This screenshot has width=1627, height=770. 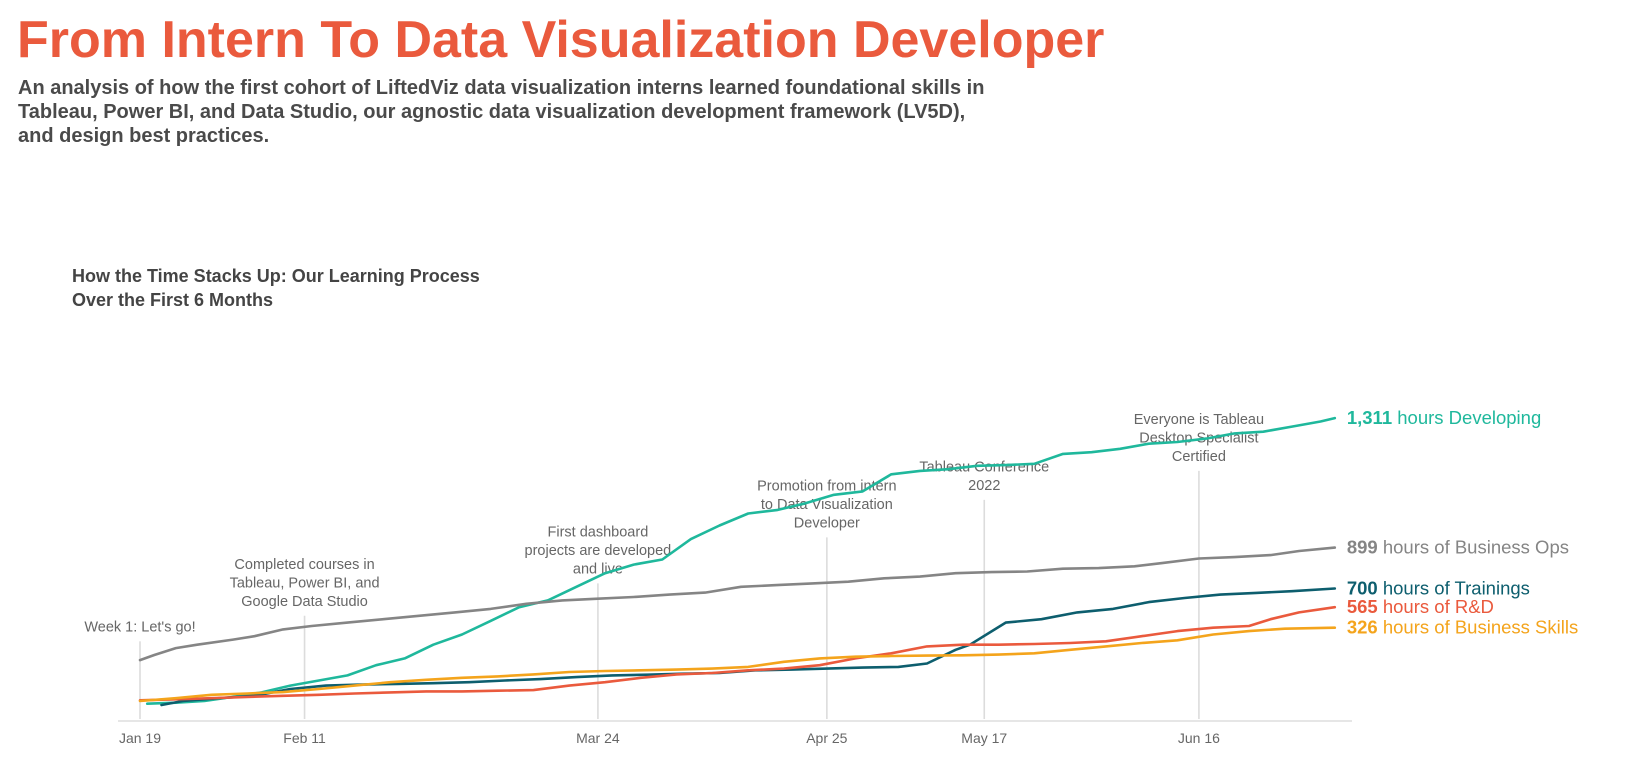 I want to click on milestone-annotation: Everyone is Tableau, so click(x=1199, y=420).